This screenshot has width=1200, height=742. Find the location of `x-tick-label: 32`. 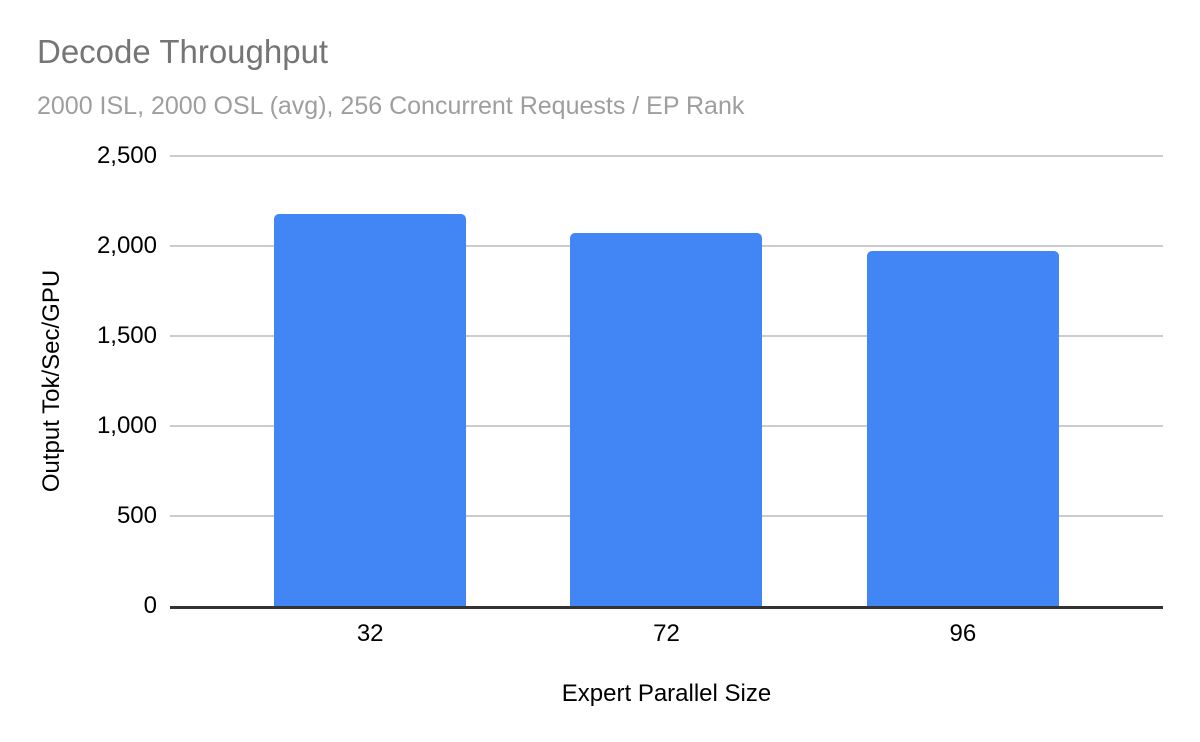

x-tick-label: 32 is located at coordinates (370, 633).